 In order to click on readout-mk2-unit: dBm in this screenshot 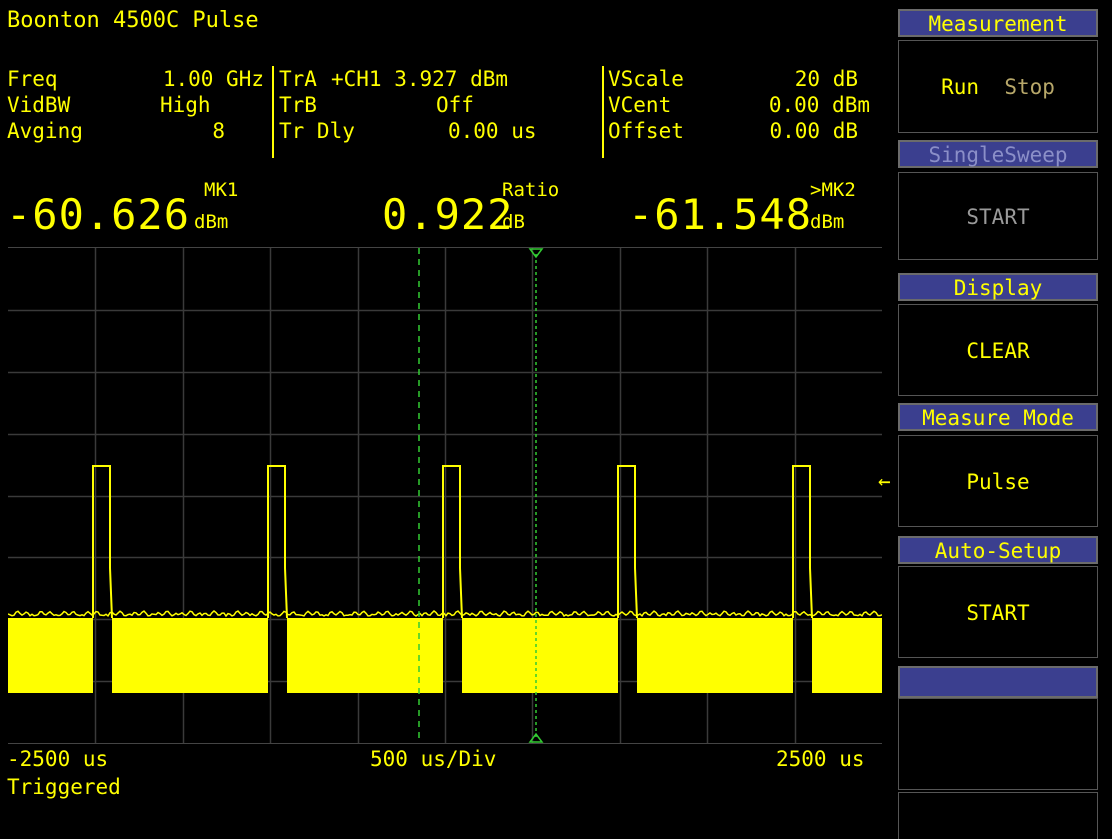, I will do `click(827, 222)`.